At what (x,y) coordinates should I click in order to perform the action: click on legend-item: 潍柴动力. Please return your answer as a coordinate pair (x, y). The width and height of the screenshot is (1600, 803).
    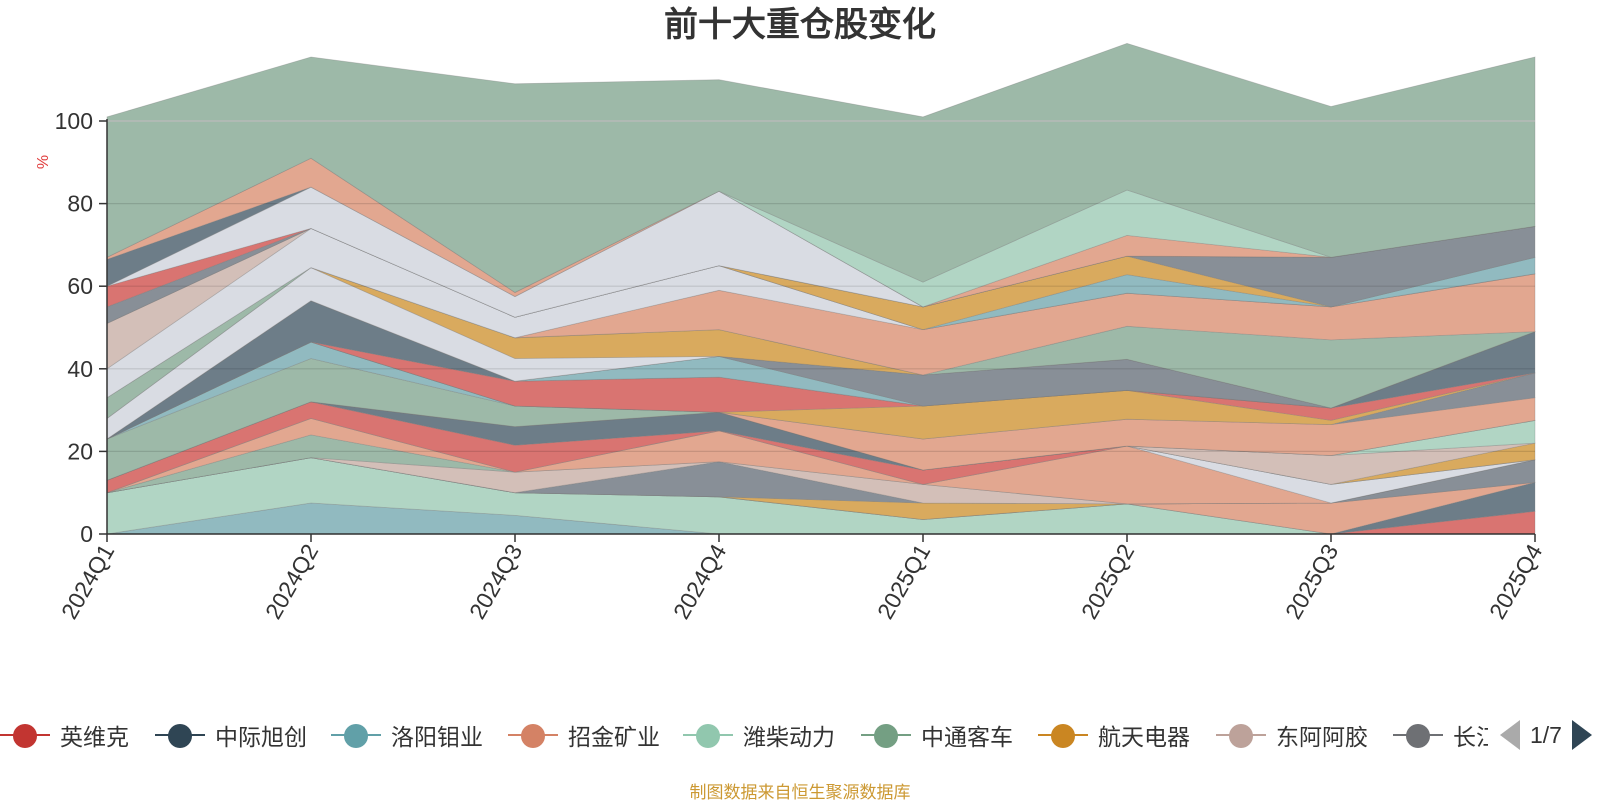
    Looking at the image, I should click on (759, 735).